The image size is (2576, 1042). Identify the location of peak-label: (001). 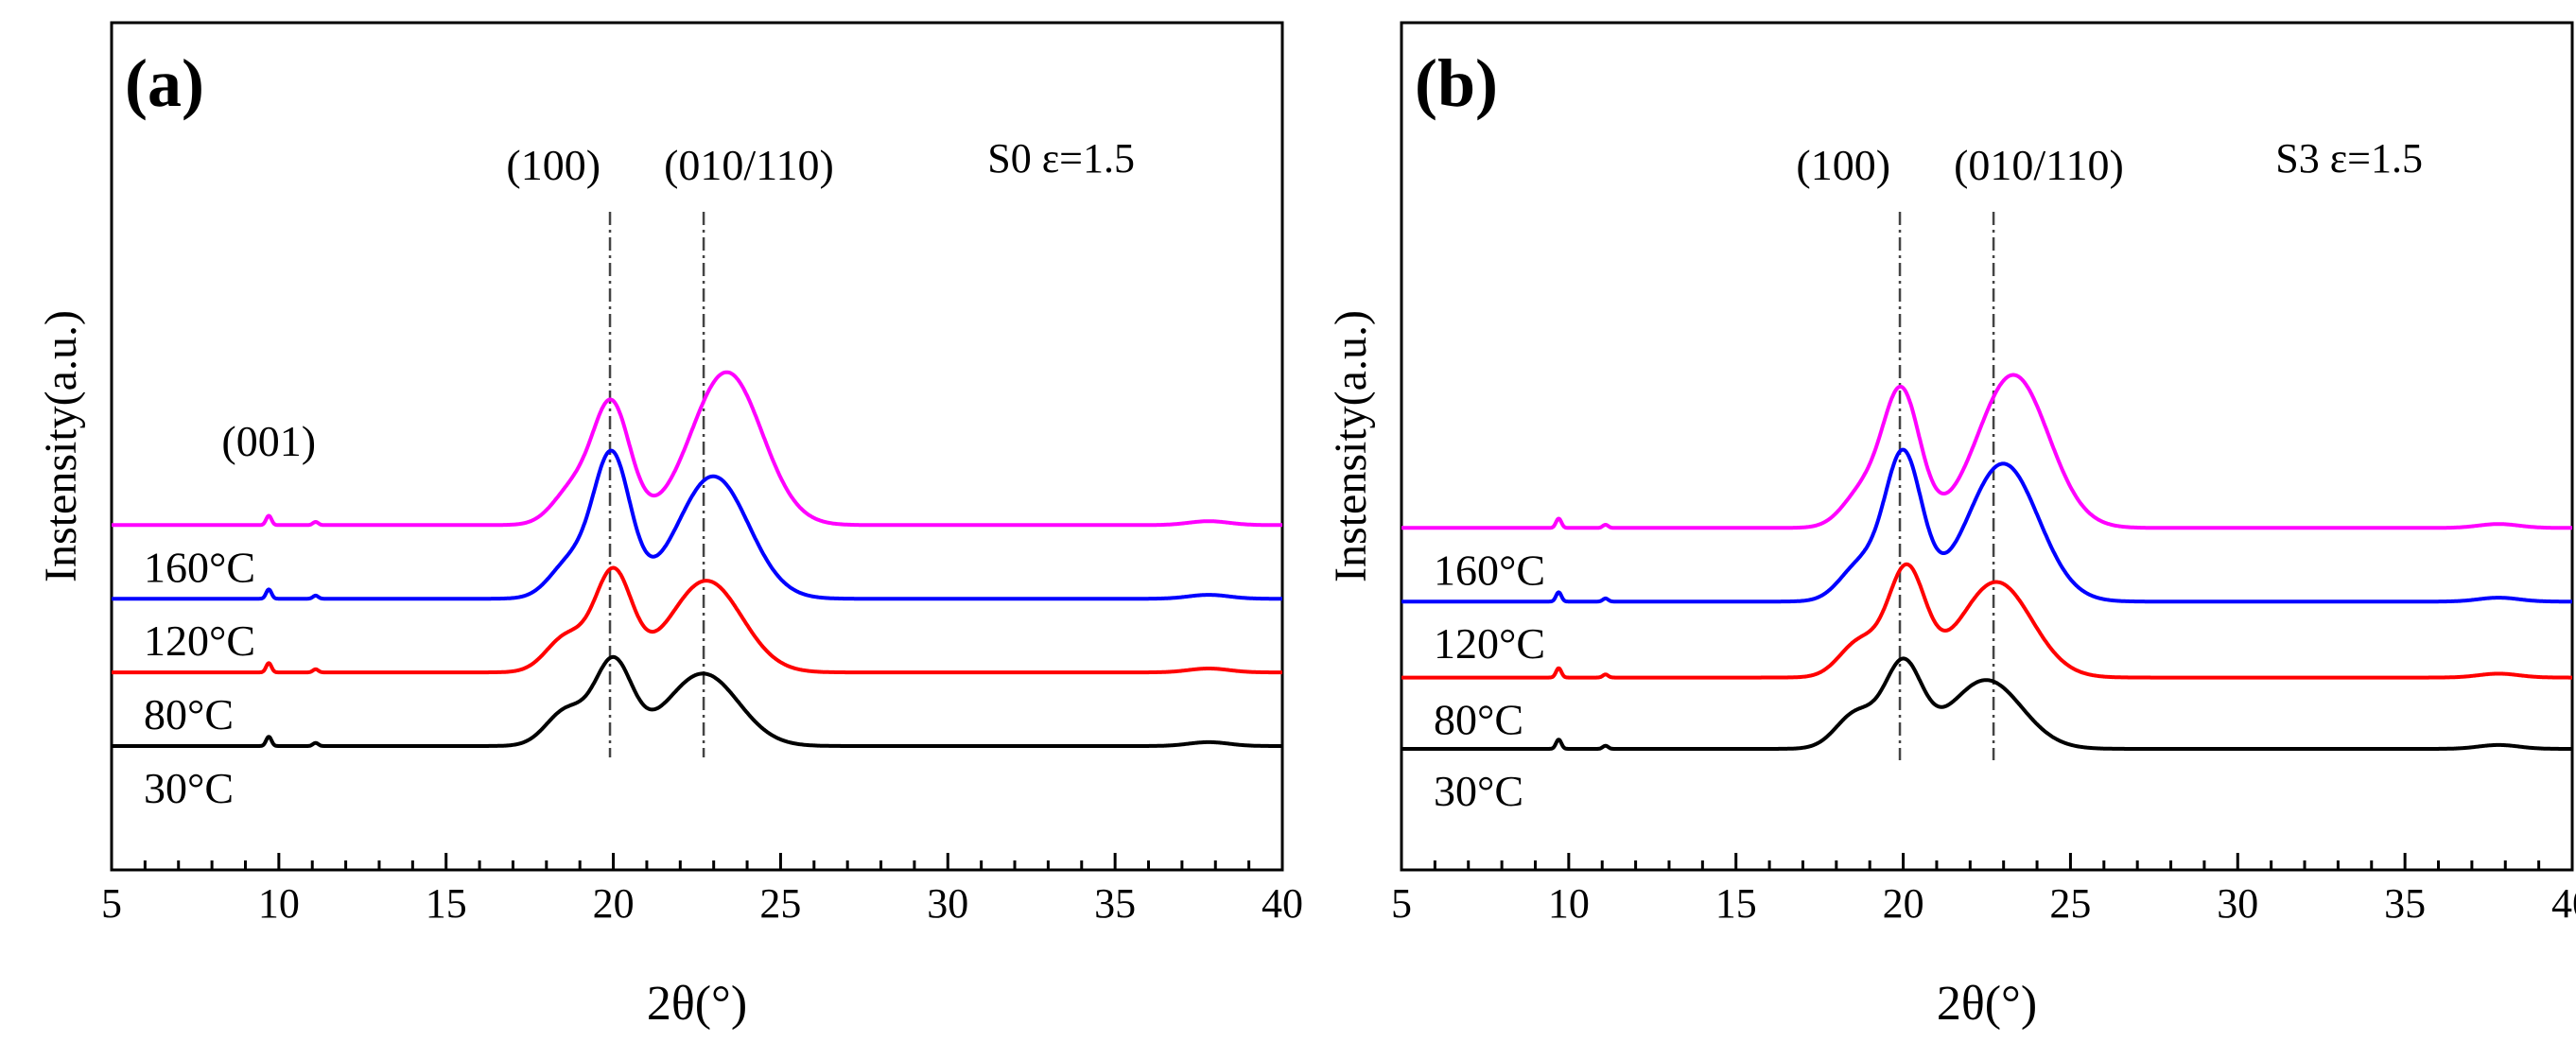
(268, 441).